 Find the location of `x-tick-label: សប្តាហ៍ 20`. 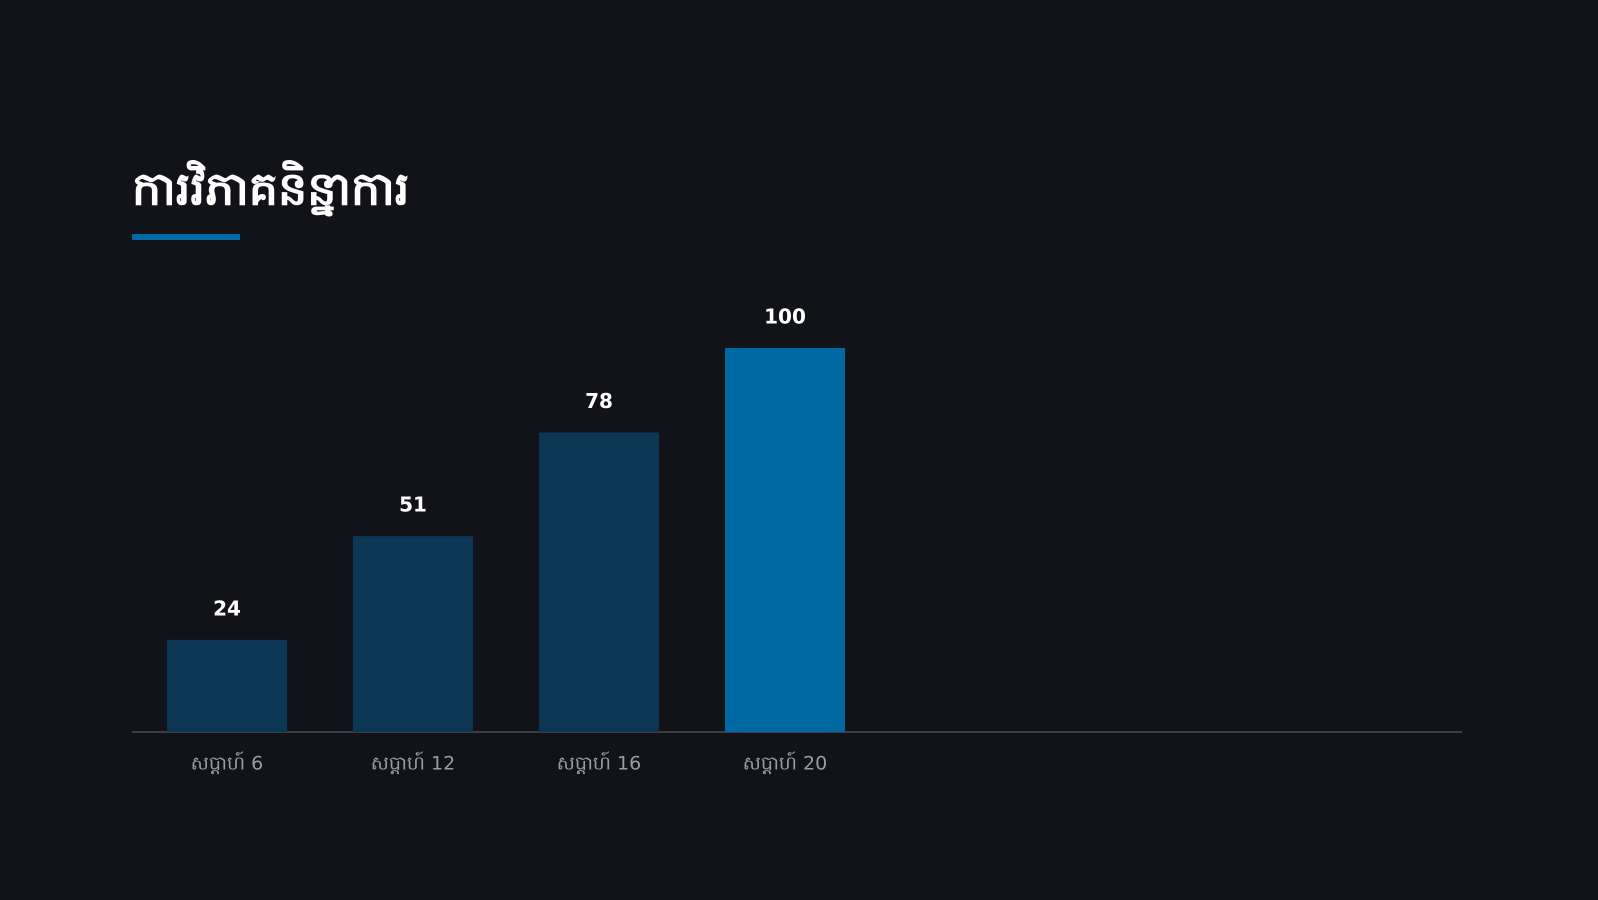

x-tick-label: សប្តាហ៍ 20 is located at coordinates (785, 763).